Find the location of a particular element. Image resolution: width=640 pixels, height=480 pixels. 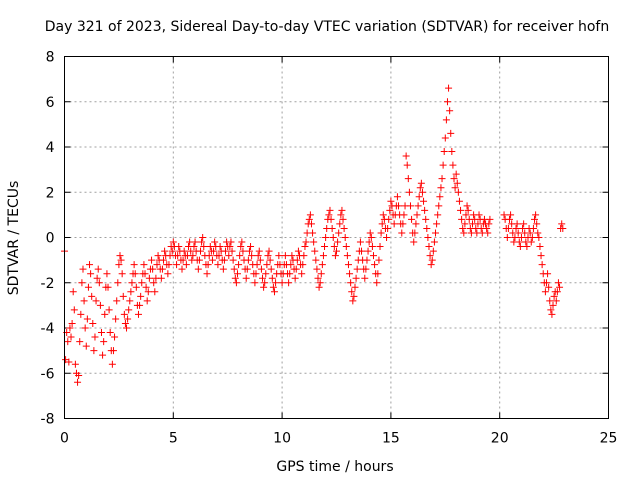

x-tick-label: 20 is located at coordinates (500, 439).